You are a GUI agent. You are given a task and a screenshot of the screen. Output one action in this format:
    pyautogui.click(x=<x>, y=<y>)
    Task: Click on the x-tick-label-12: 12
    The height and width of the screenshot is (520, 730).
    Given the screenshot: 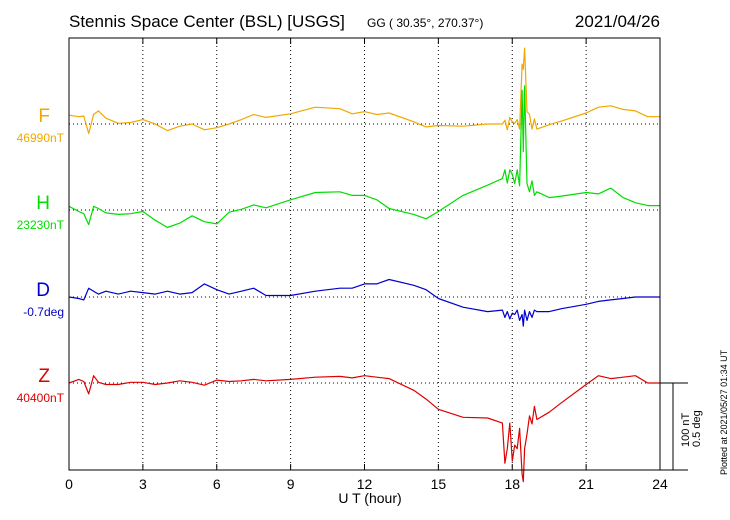 What is the action you would take?
    pyautogui.click(x=365, y=484)
    